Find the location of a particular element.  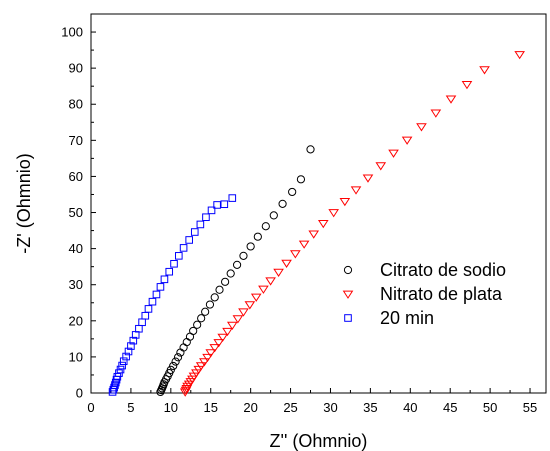

x-tick-label: 15 is located at coordinates (211, 407).